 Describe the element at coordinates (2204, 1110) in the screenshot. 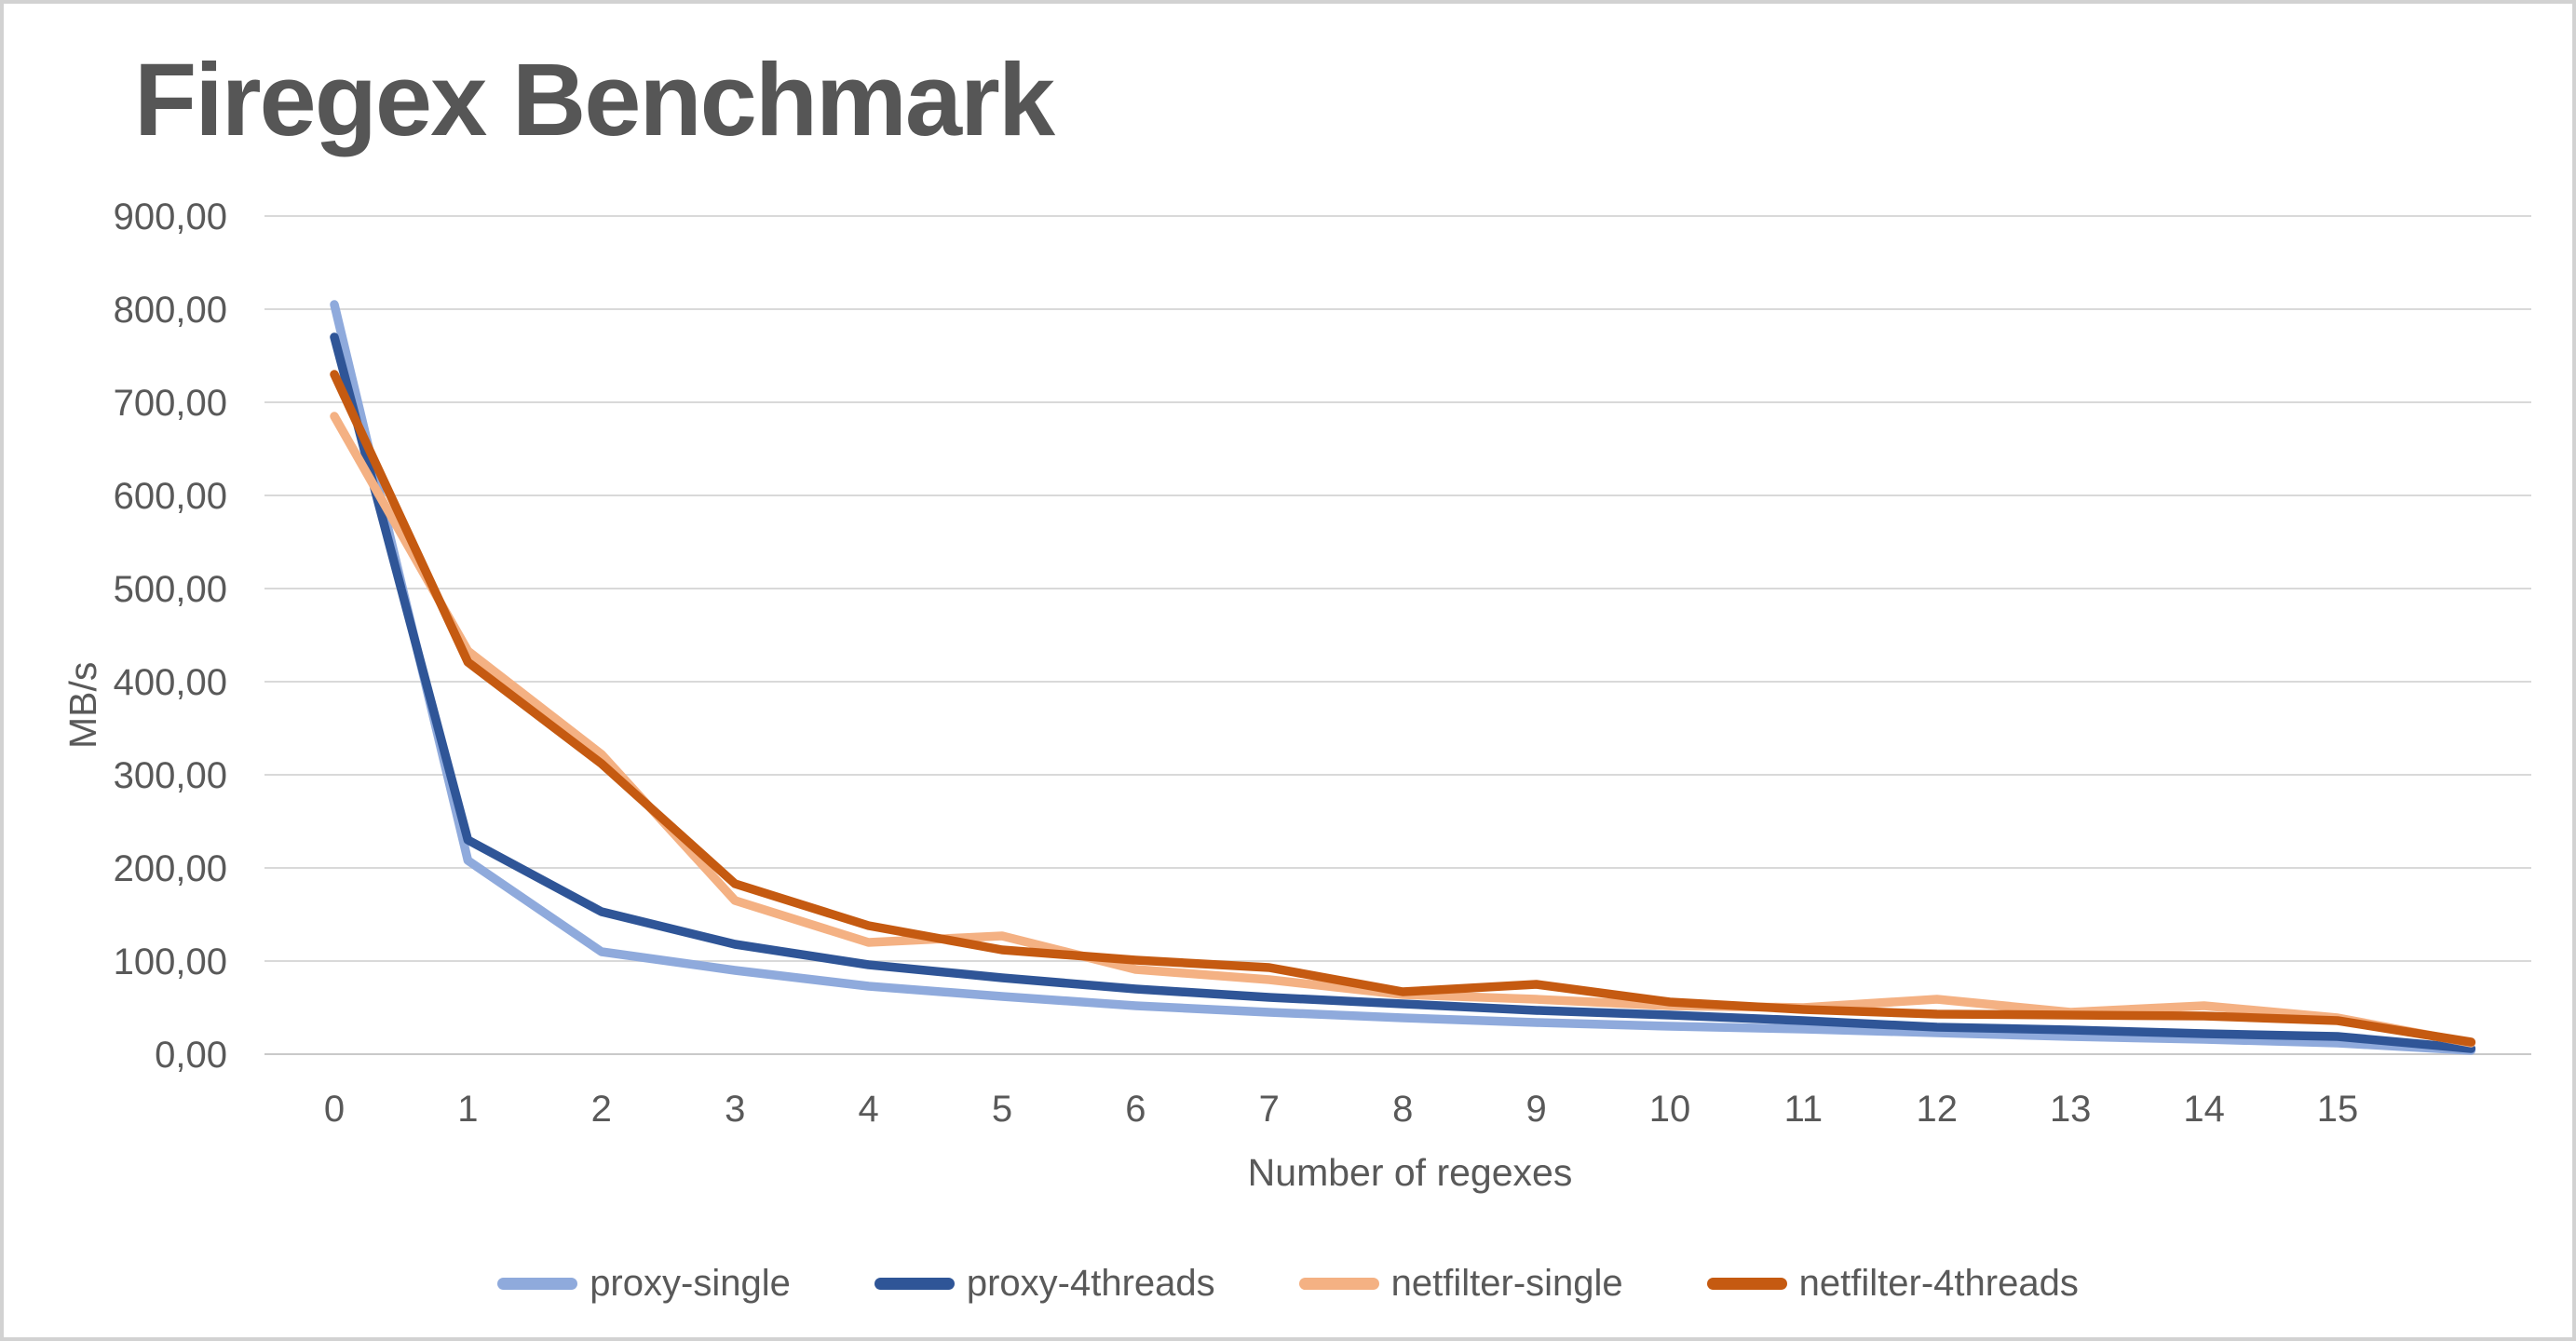

I see `x-tick-label: 14` at that location.